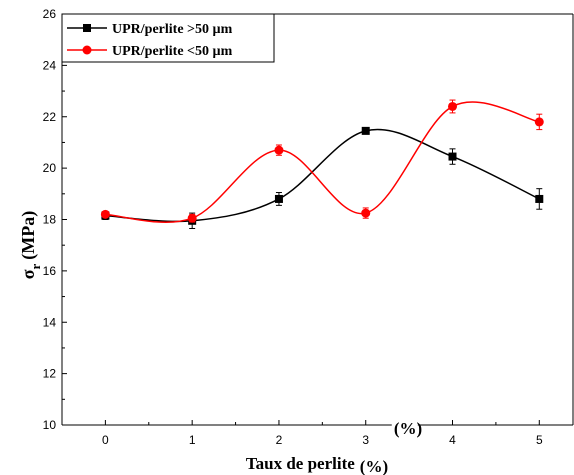 Image resolution: width=574 pixels, height=475 pixels. What do you see at coordinates (408, 428) in the screenshot?
I see `x-axis-extra-unit: (%)` at bounding box center [408, 428].